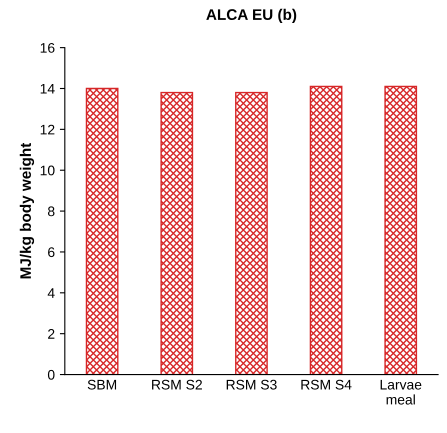 Image resolution: width=447 pixels, height=433 pixels. I want to click on y-tick-label: 4, so click(51, 293).